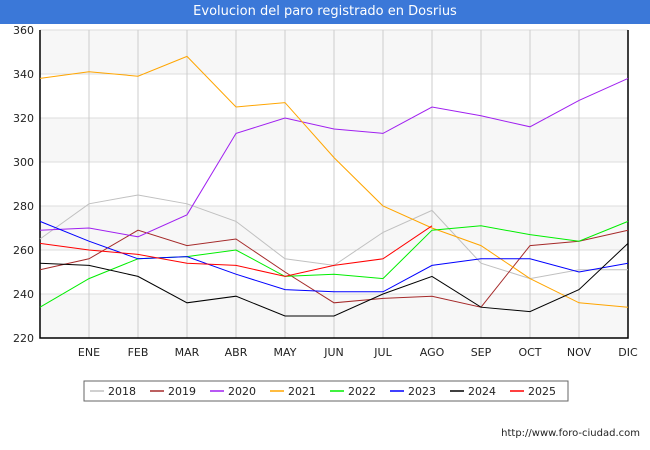  What do you see at coordinates (481, 352) in the screenshot?
I see `x-tick-label: SEP` at bounding box center [481, 352].